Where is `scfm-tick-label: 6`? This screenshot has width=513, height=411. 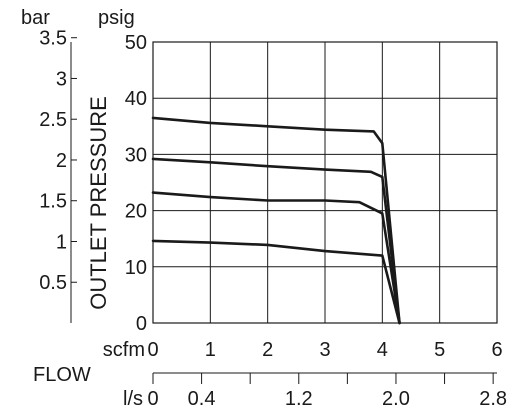 scfm-tick-label: 6 is located at coordinates (496, 350).